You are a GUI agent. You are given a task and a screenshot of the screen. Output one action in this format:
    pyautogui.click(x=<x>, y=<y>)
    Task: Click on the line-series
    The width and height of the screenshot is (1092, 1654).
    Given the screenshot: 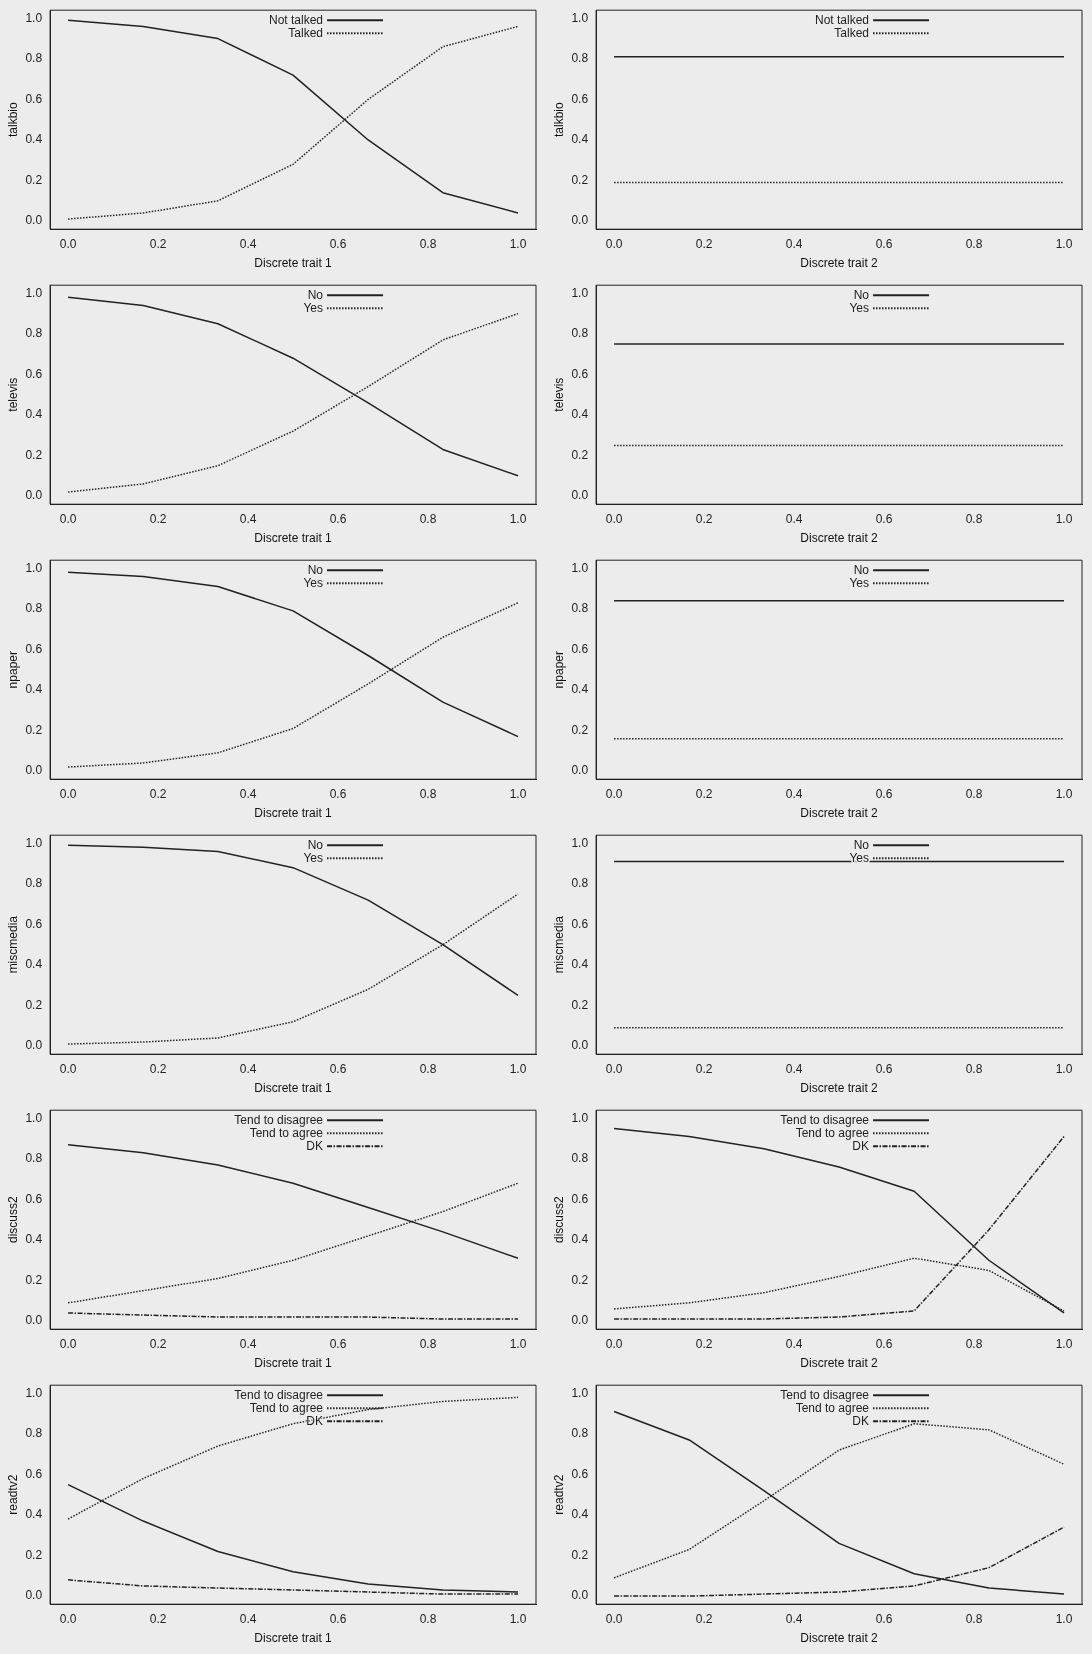 What is the action you would take?
    pyautogui.click(x=293, y=1316)
    